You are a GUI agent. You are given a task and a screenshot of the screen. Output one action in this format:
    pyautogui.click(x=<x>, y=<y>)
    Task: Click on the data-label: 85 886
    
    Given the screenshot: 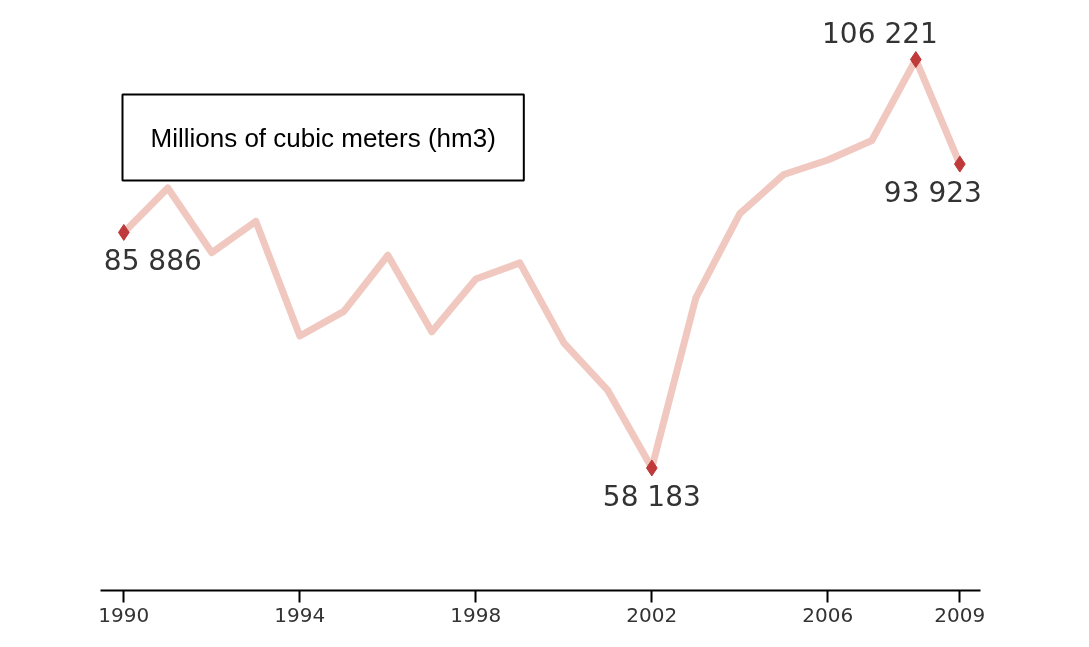 What is the action you would take?
    pyautogui.click(x=152, y=261)
    